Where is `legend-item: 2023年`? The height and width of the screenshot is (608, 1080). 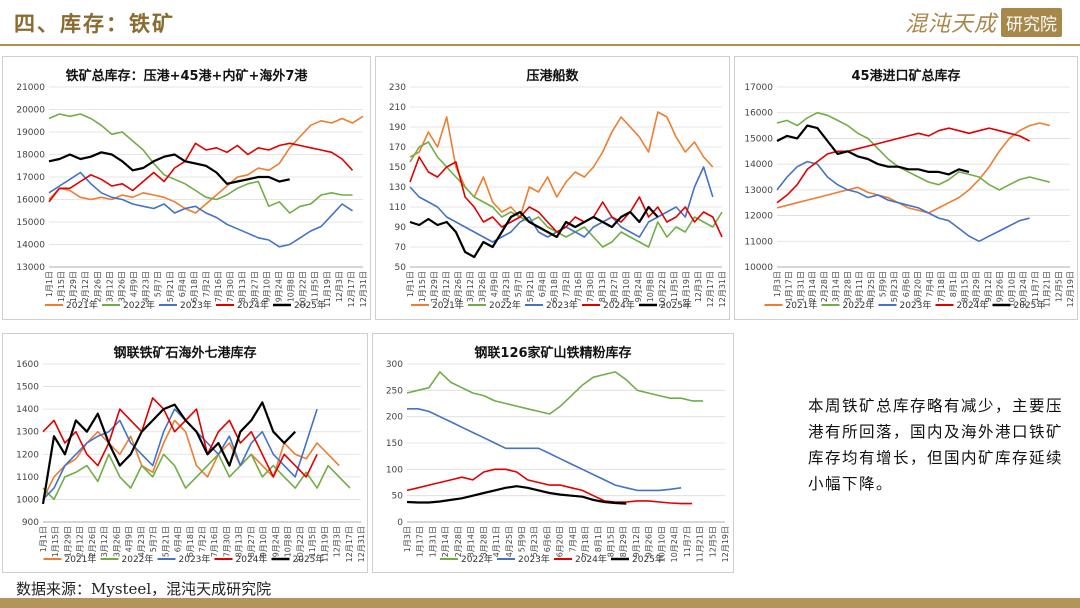 legend-item: 2023年 is located at coordinates (183, 559).